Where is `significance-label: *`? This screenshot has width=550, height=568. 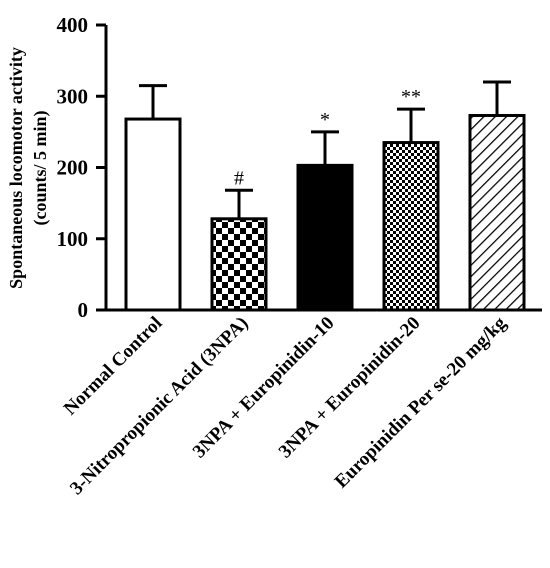 significance-label: * is located at coordinates (325, 120).